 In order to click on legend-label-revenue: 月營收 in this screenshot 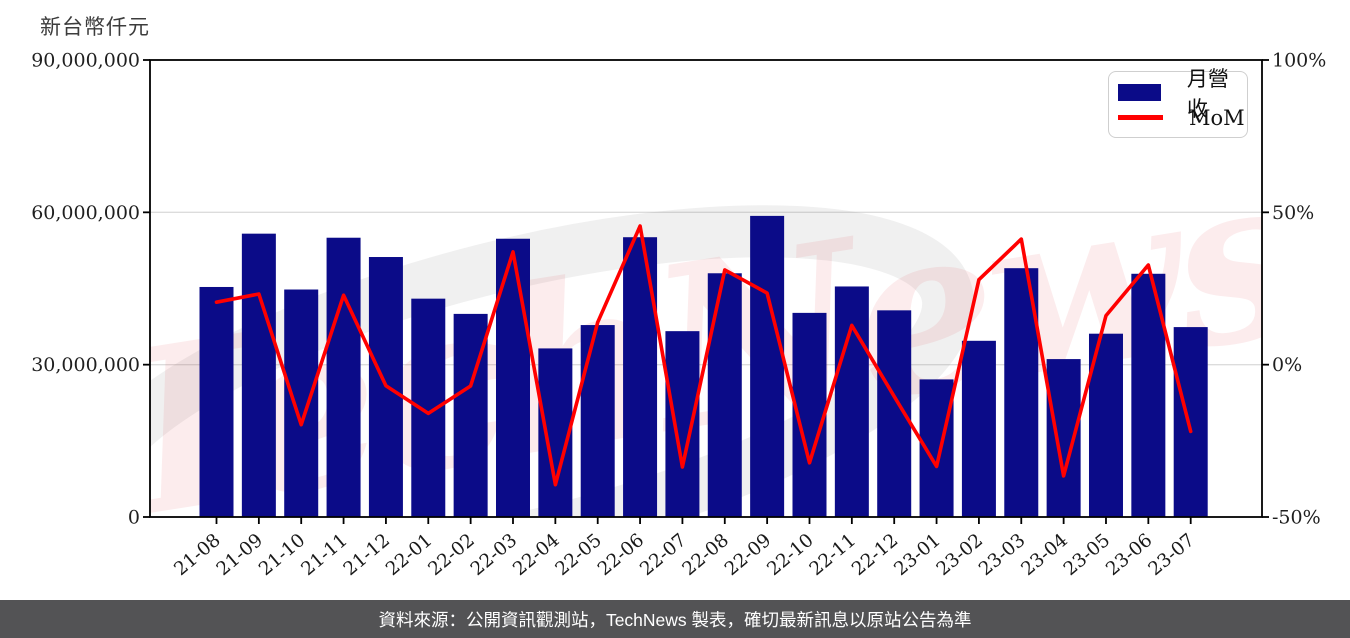, I will do `click(1207, 93)`.